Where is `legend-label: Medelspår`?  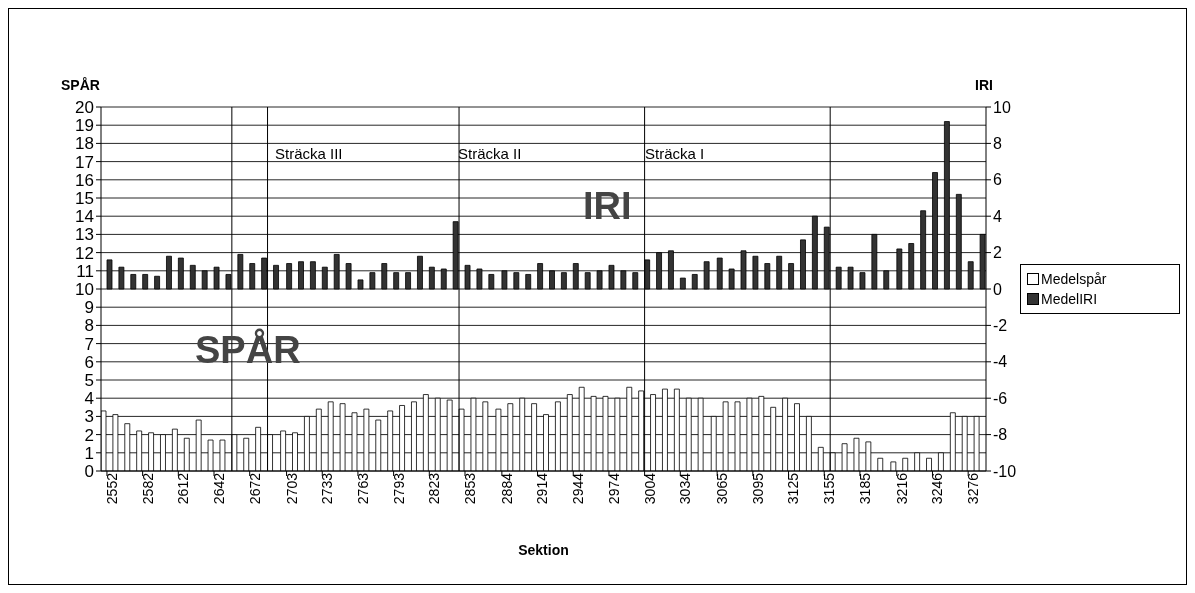
legend-label: Medelspår is located at coordinates (1074, 279).